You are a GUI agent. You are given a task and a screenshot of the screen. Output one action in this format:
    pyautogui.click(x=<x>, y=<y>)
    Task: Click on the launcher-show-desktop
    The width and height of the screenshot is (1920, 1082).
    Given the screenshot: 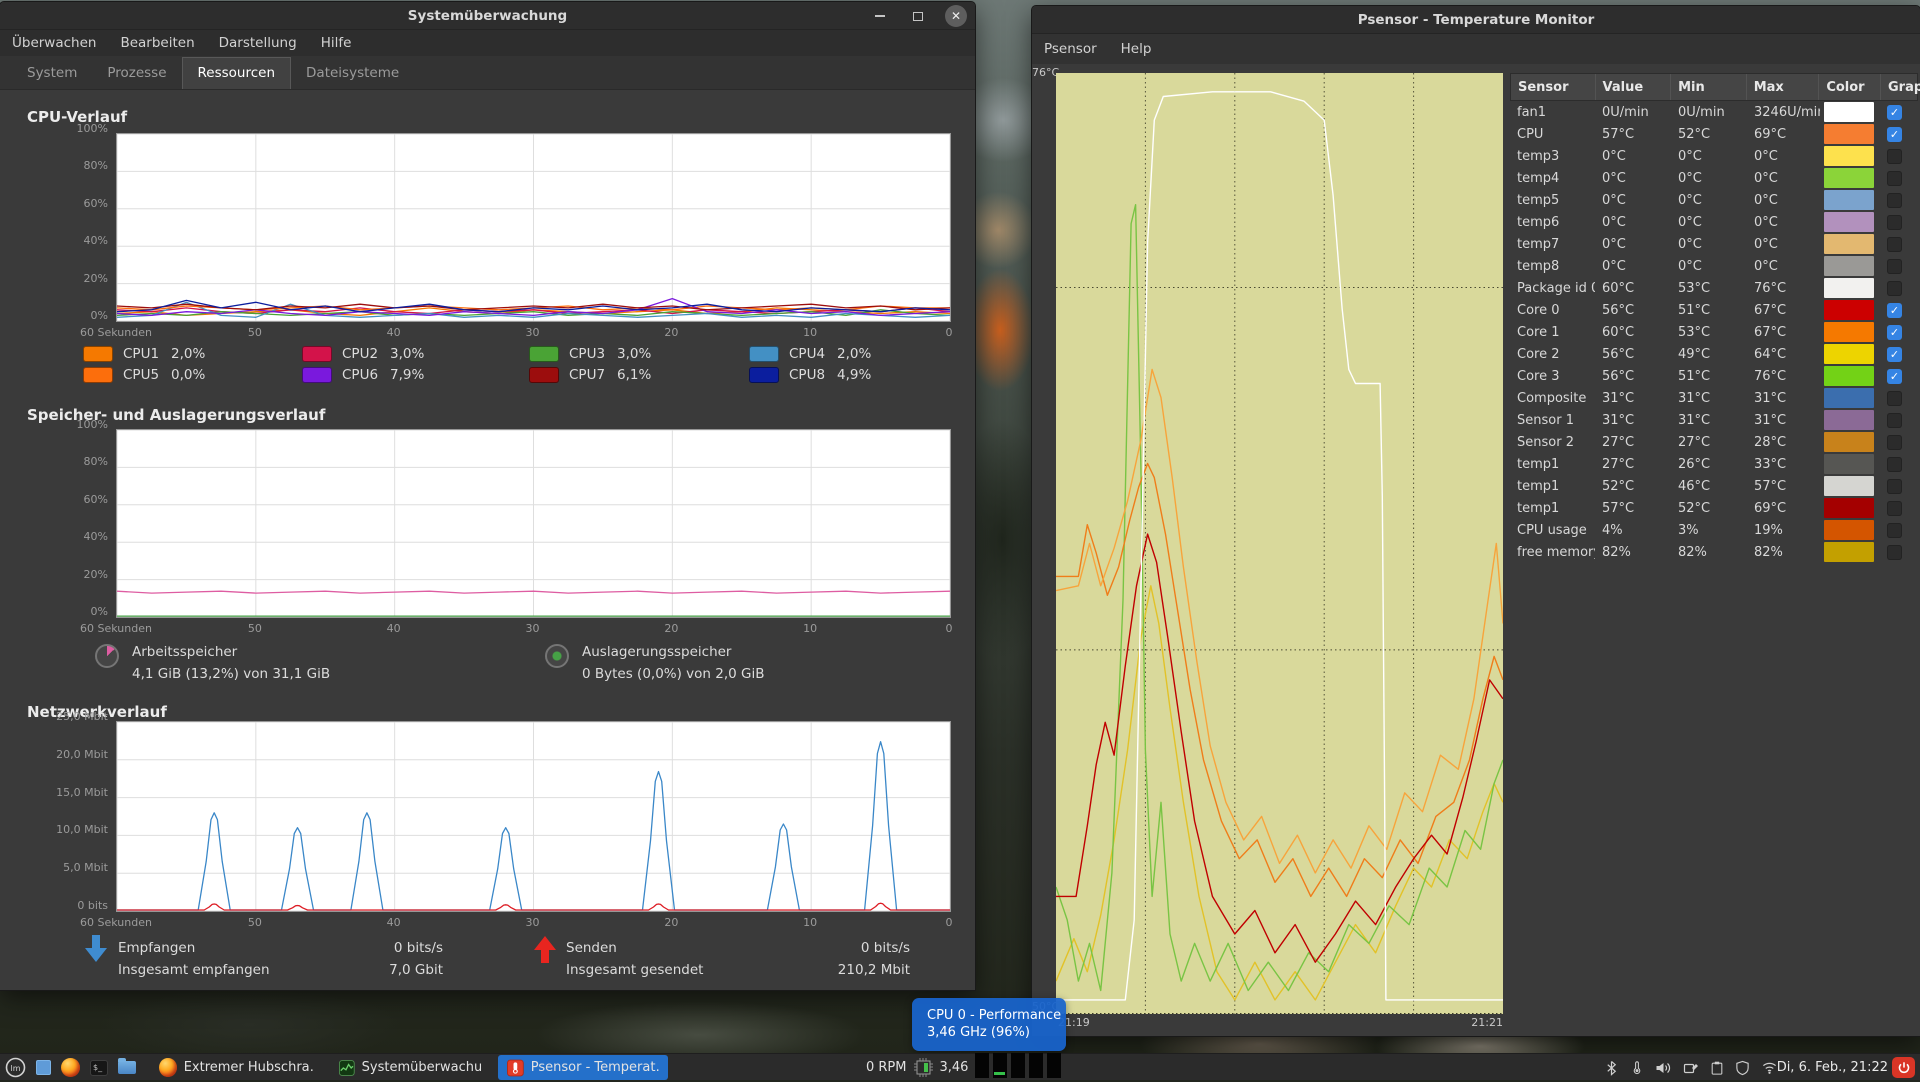 What is the action you would take?
    pyautogui.click(x=43, y=1067)
    